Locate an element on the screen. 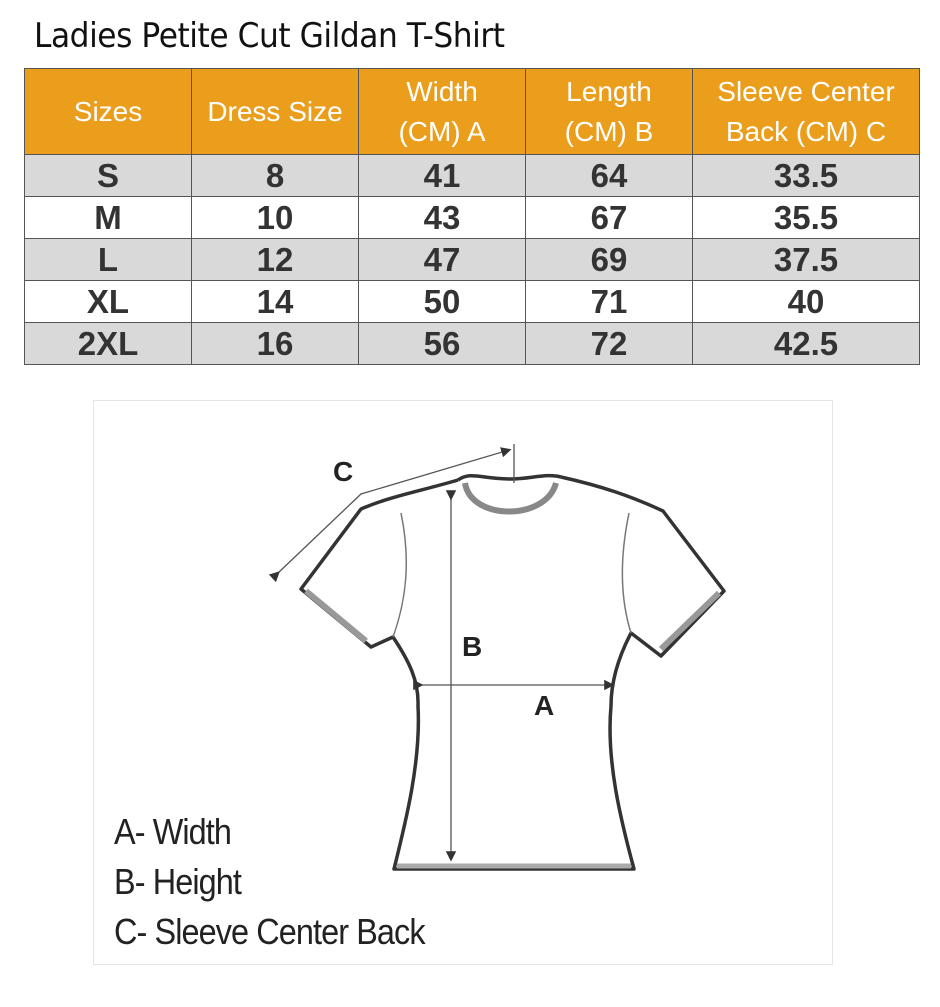 The width and height of the screenshot is (940, 1007). table-cell: 47 is located at coordinates (442, 259).